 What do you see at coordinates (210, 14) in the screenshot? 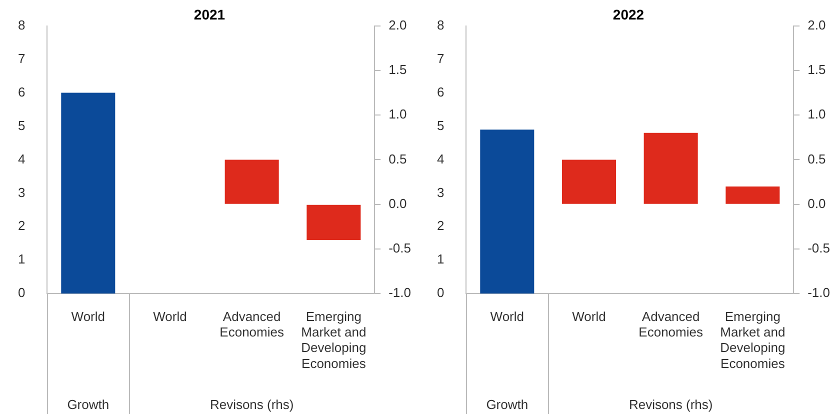
I see `chart-title: 2021` at bounding box center [210, 14].